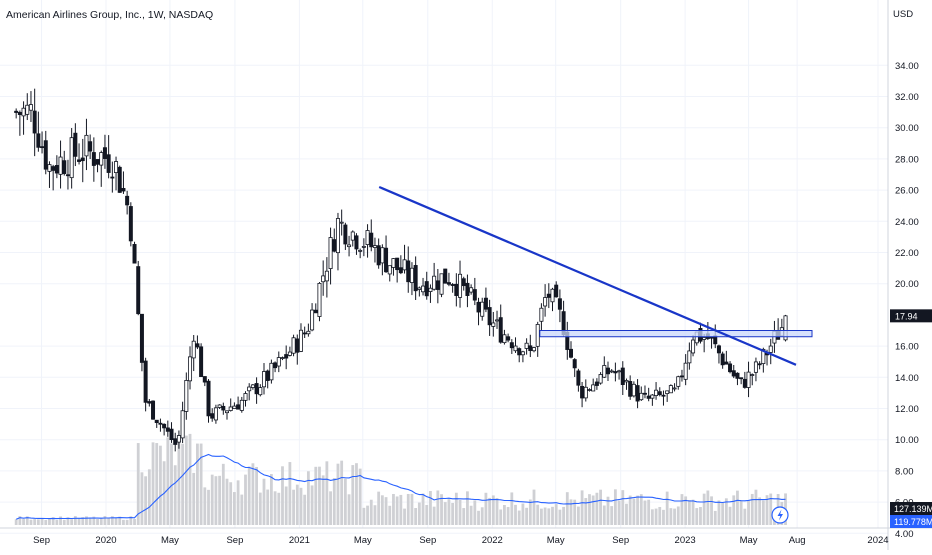  What do you see at coordinates (587, 275) in the screenshot?
I see `descending-trendline` at bounding box center [587, 275].